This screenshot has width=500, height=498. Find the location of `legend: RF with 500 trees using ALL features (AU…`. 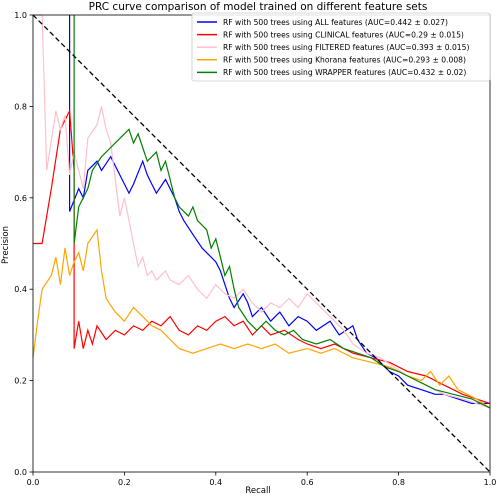

legend: RF with 500 trees using ALL features (AU… is located at coordinates (341, 47).